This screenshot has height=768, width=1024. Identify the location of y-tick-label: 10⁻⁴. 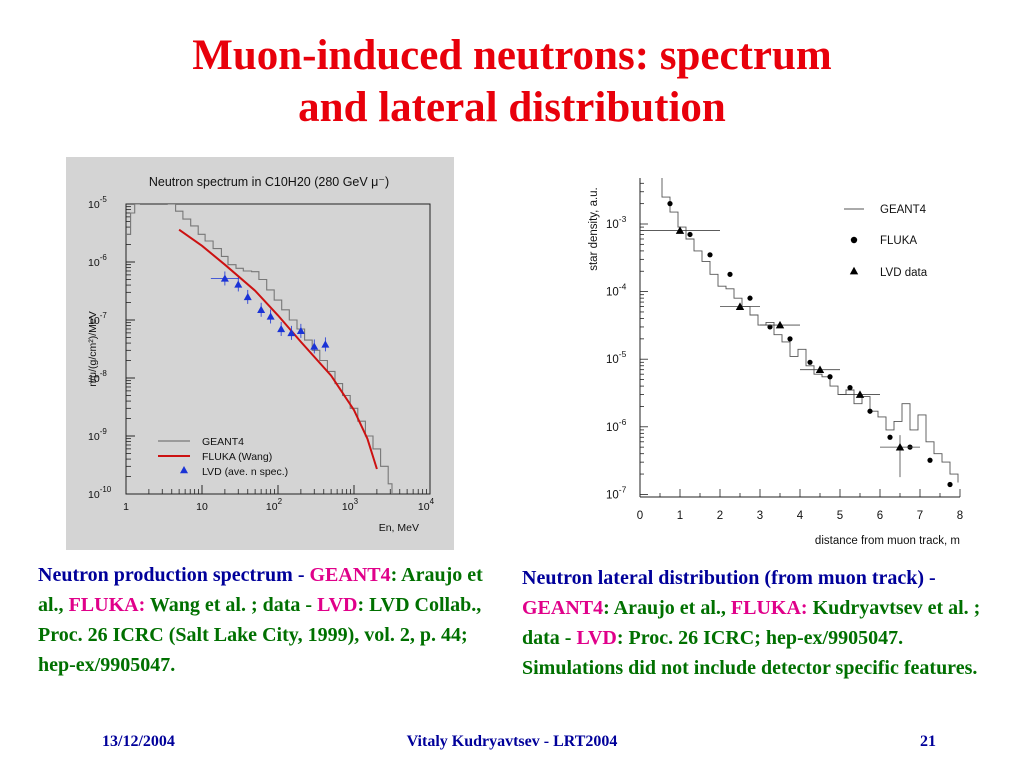
(616, 290).